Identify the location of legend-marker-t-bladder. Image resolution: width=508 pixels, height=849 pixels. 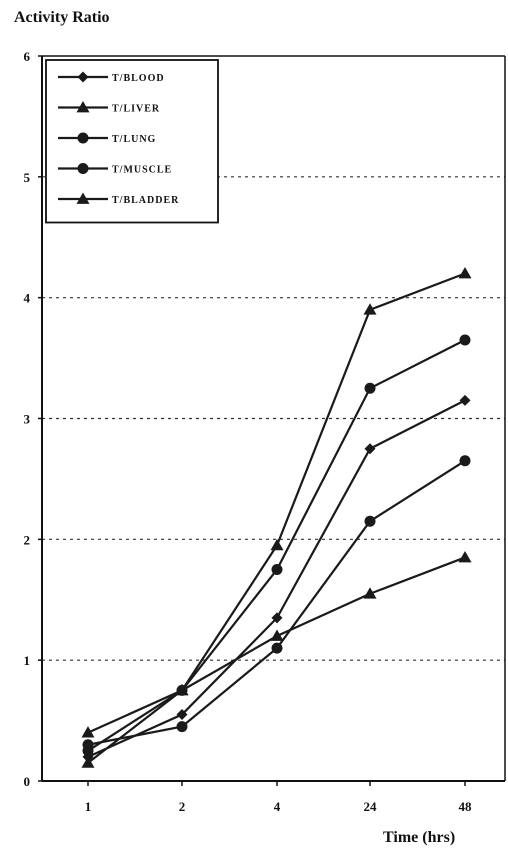
(83, 198).